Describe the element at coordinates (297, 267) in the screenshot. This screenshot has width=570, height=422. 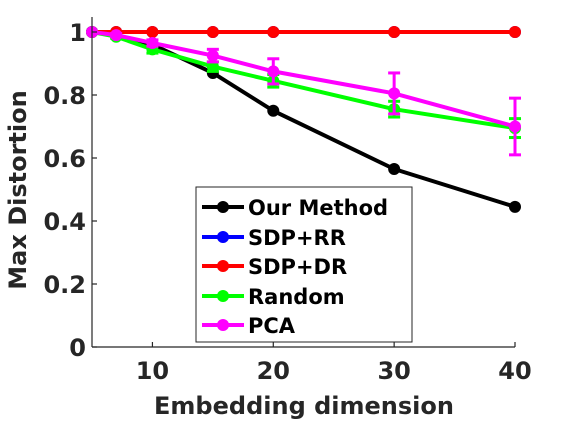
I see `legend-label-sdp-dr: SDP+DR` at that location.